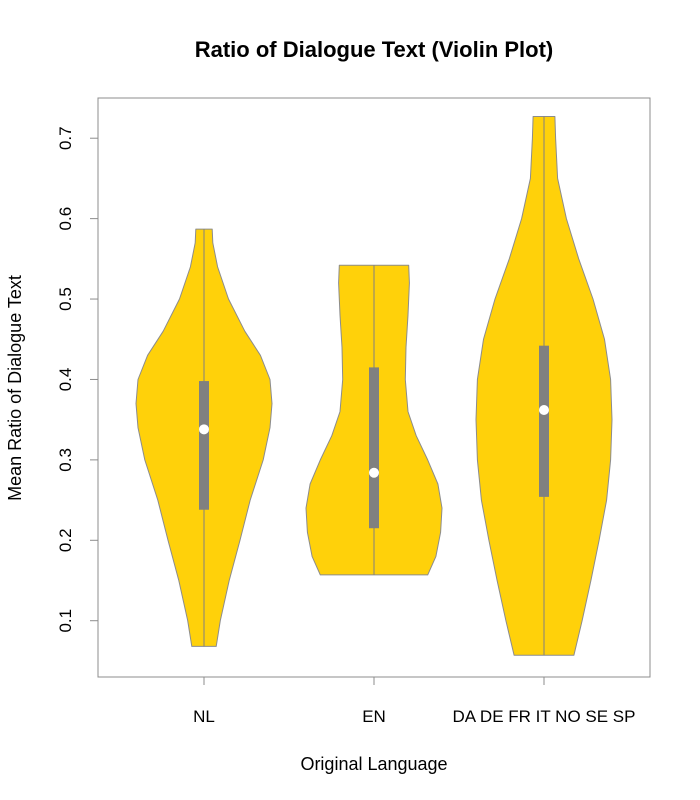  What do you see at coordinates (544, 716) in the screenshot?
I see `x-tick-label: DA DE FR IT NO SE SP` at bounding box center [544, 716].